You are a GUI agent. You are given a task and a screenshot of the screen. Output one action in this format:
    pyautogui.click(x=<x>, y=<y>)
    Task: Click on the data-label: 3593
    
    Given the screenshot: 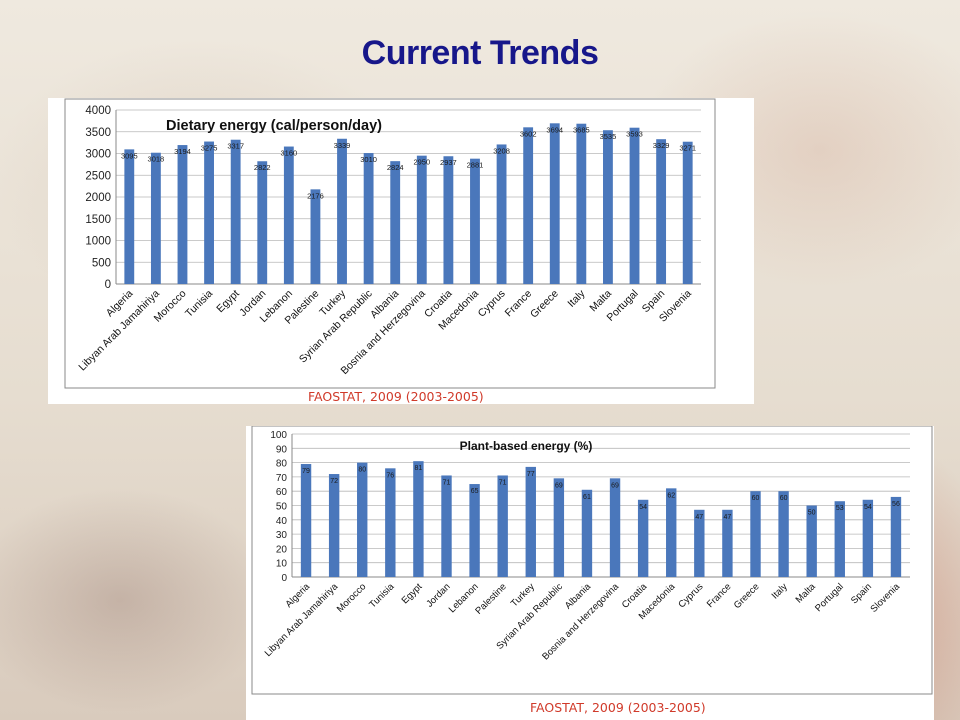 What is the action you would take?
    pyautogui.click(x=634, y=134)
    